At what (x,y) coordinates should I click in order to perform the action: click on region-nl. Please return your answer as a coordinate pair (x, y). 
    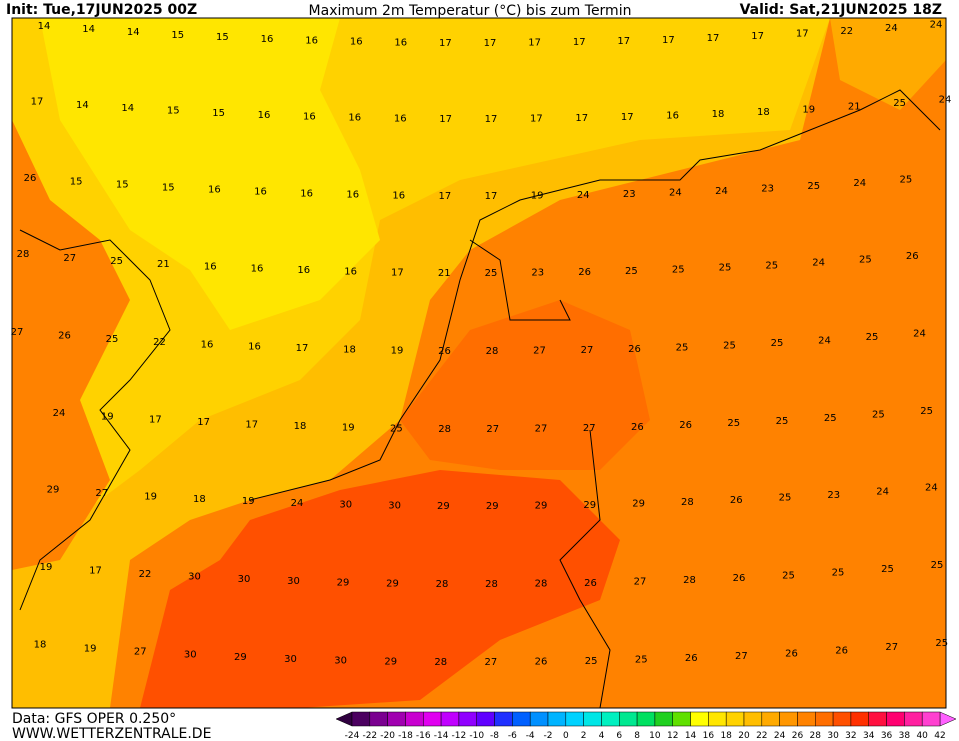
    Looking at the image, I should click on (525, 385).